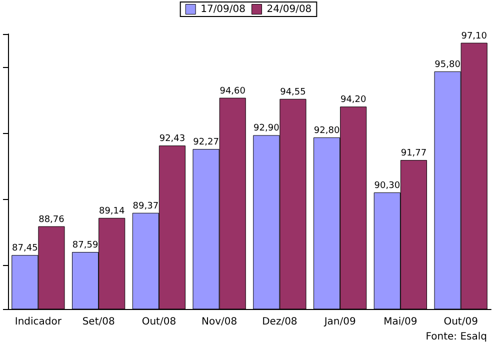 The height and width of the screenshot is (345, 497). Describe the element at coordinates (267, 129) in the screenshot. I see `data-label: 92,90` at that location.